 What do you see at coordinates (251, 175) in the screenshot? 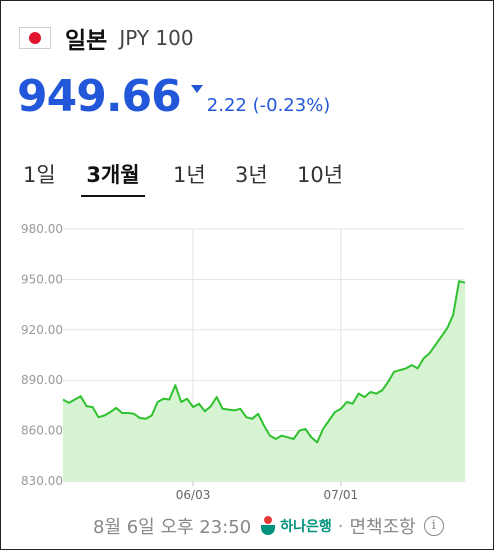
I see `tab-3y: 3년` at bounding box center [251, 175].